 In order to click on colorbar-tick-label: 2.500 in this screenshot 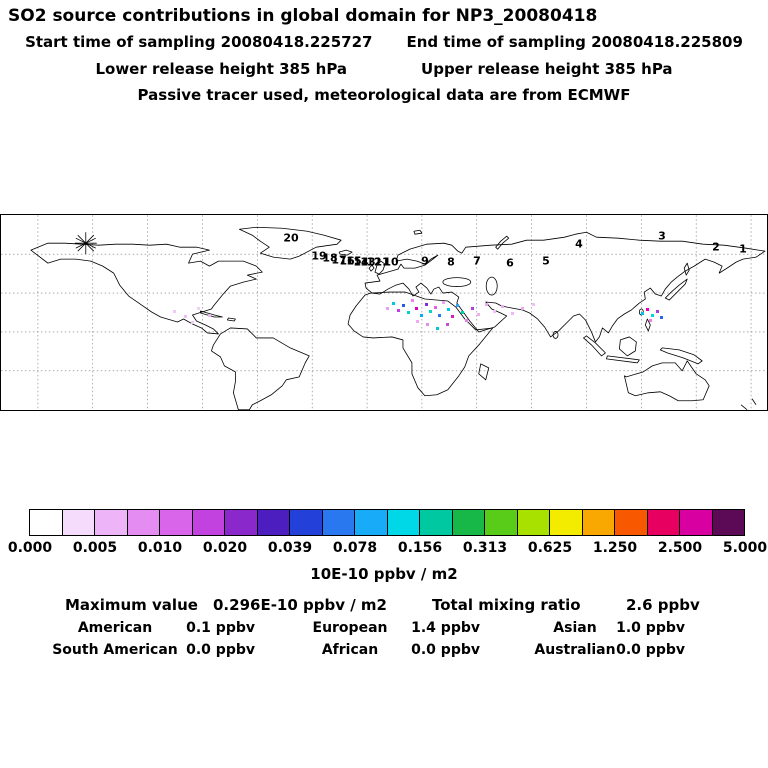, I will do `click(680, 548)`.